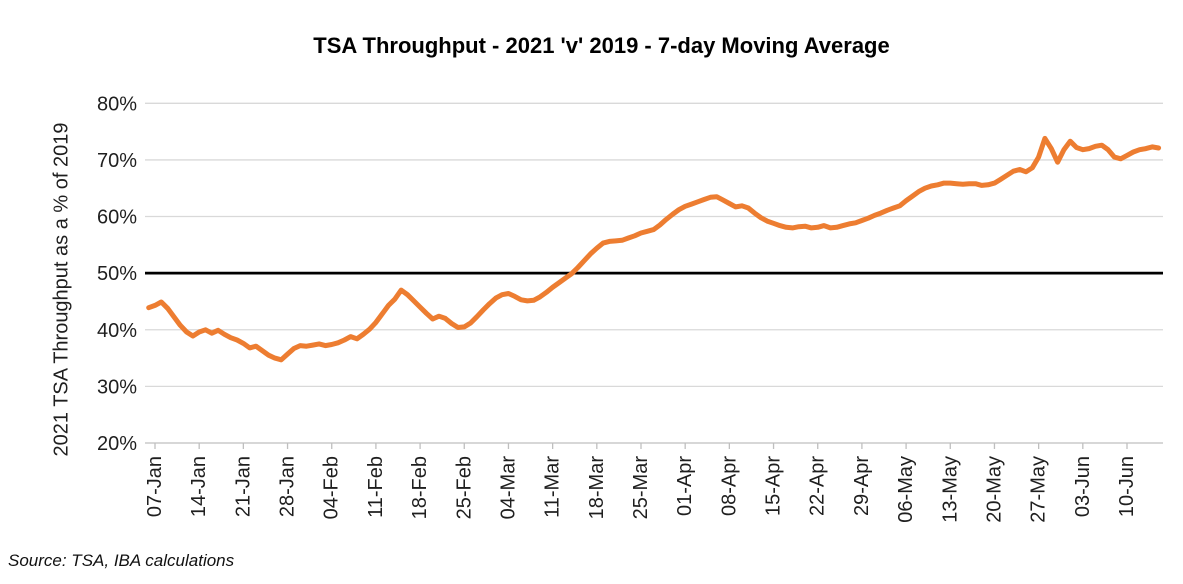  Describe the element at coordinates (508, 488) in the screenshot. I see `x-tick-label-04-Mar: 04-Mar` at that location.